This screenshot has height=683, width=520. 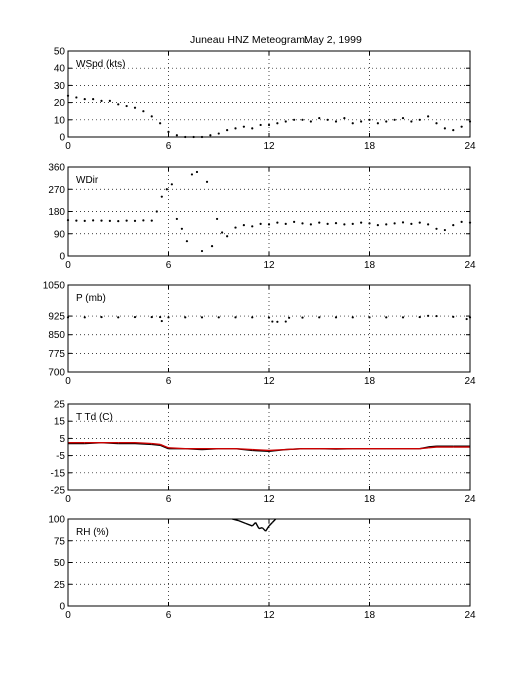 What do you see at coordinates (60, 405) in the screenshot?
I see `y-tick-label: 25` at bounding box center [60, 405].